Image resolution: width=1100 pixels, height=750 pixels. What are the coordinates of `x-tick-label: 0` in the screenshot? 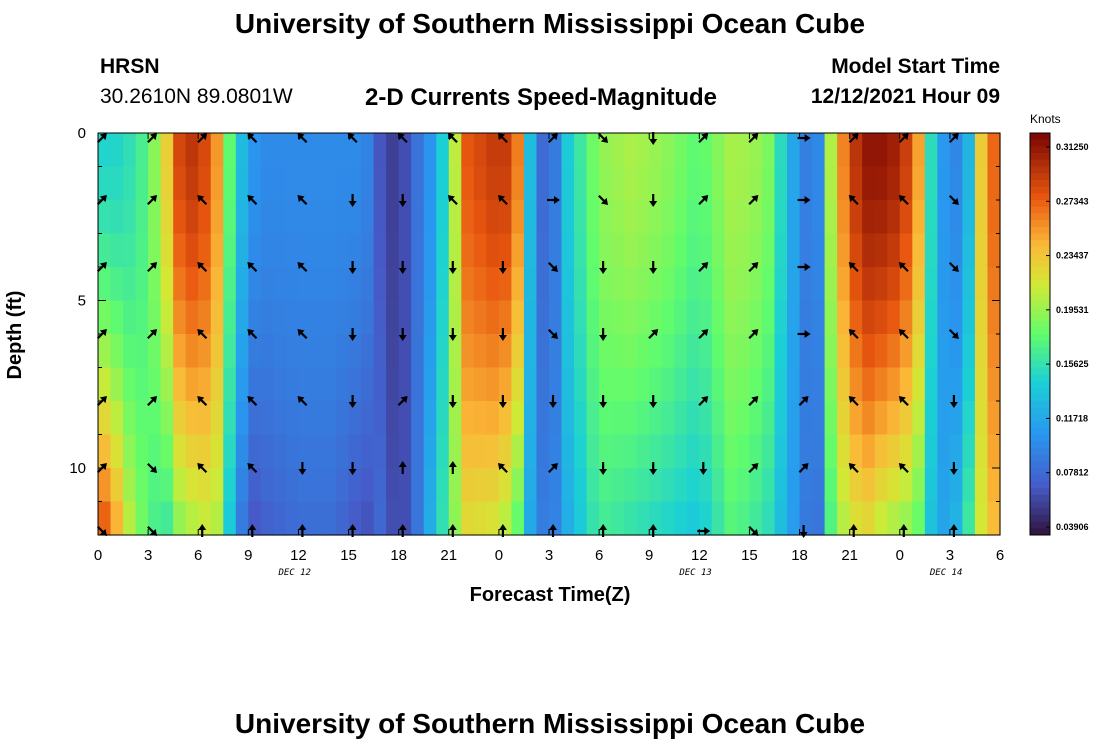 It's located at (499, 555).